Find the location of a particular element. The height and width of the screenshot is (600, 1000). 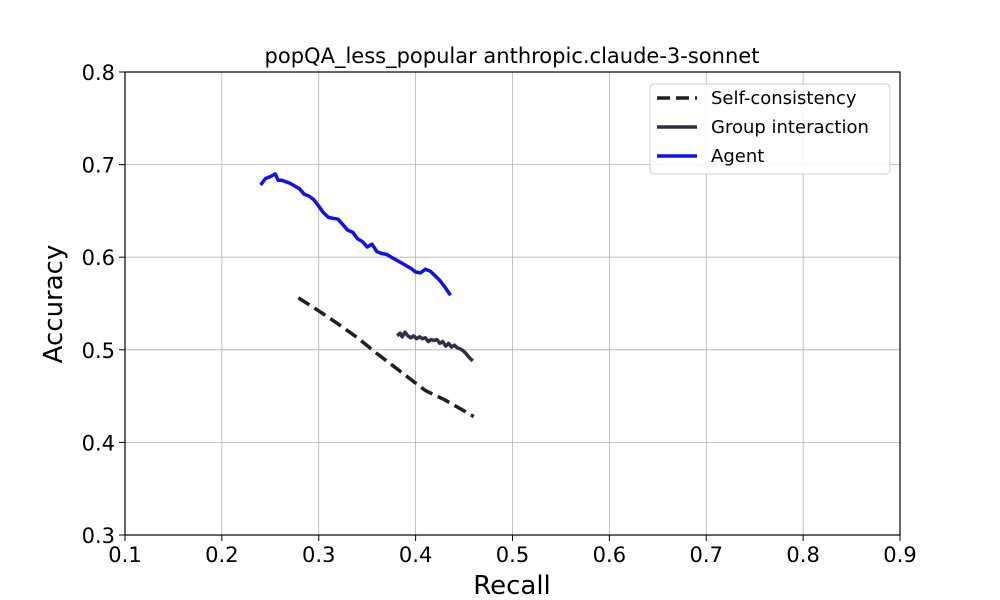

series-line-agent is located at coordinates (355, 234).